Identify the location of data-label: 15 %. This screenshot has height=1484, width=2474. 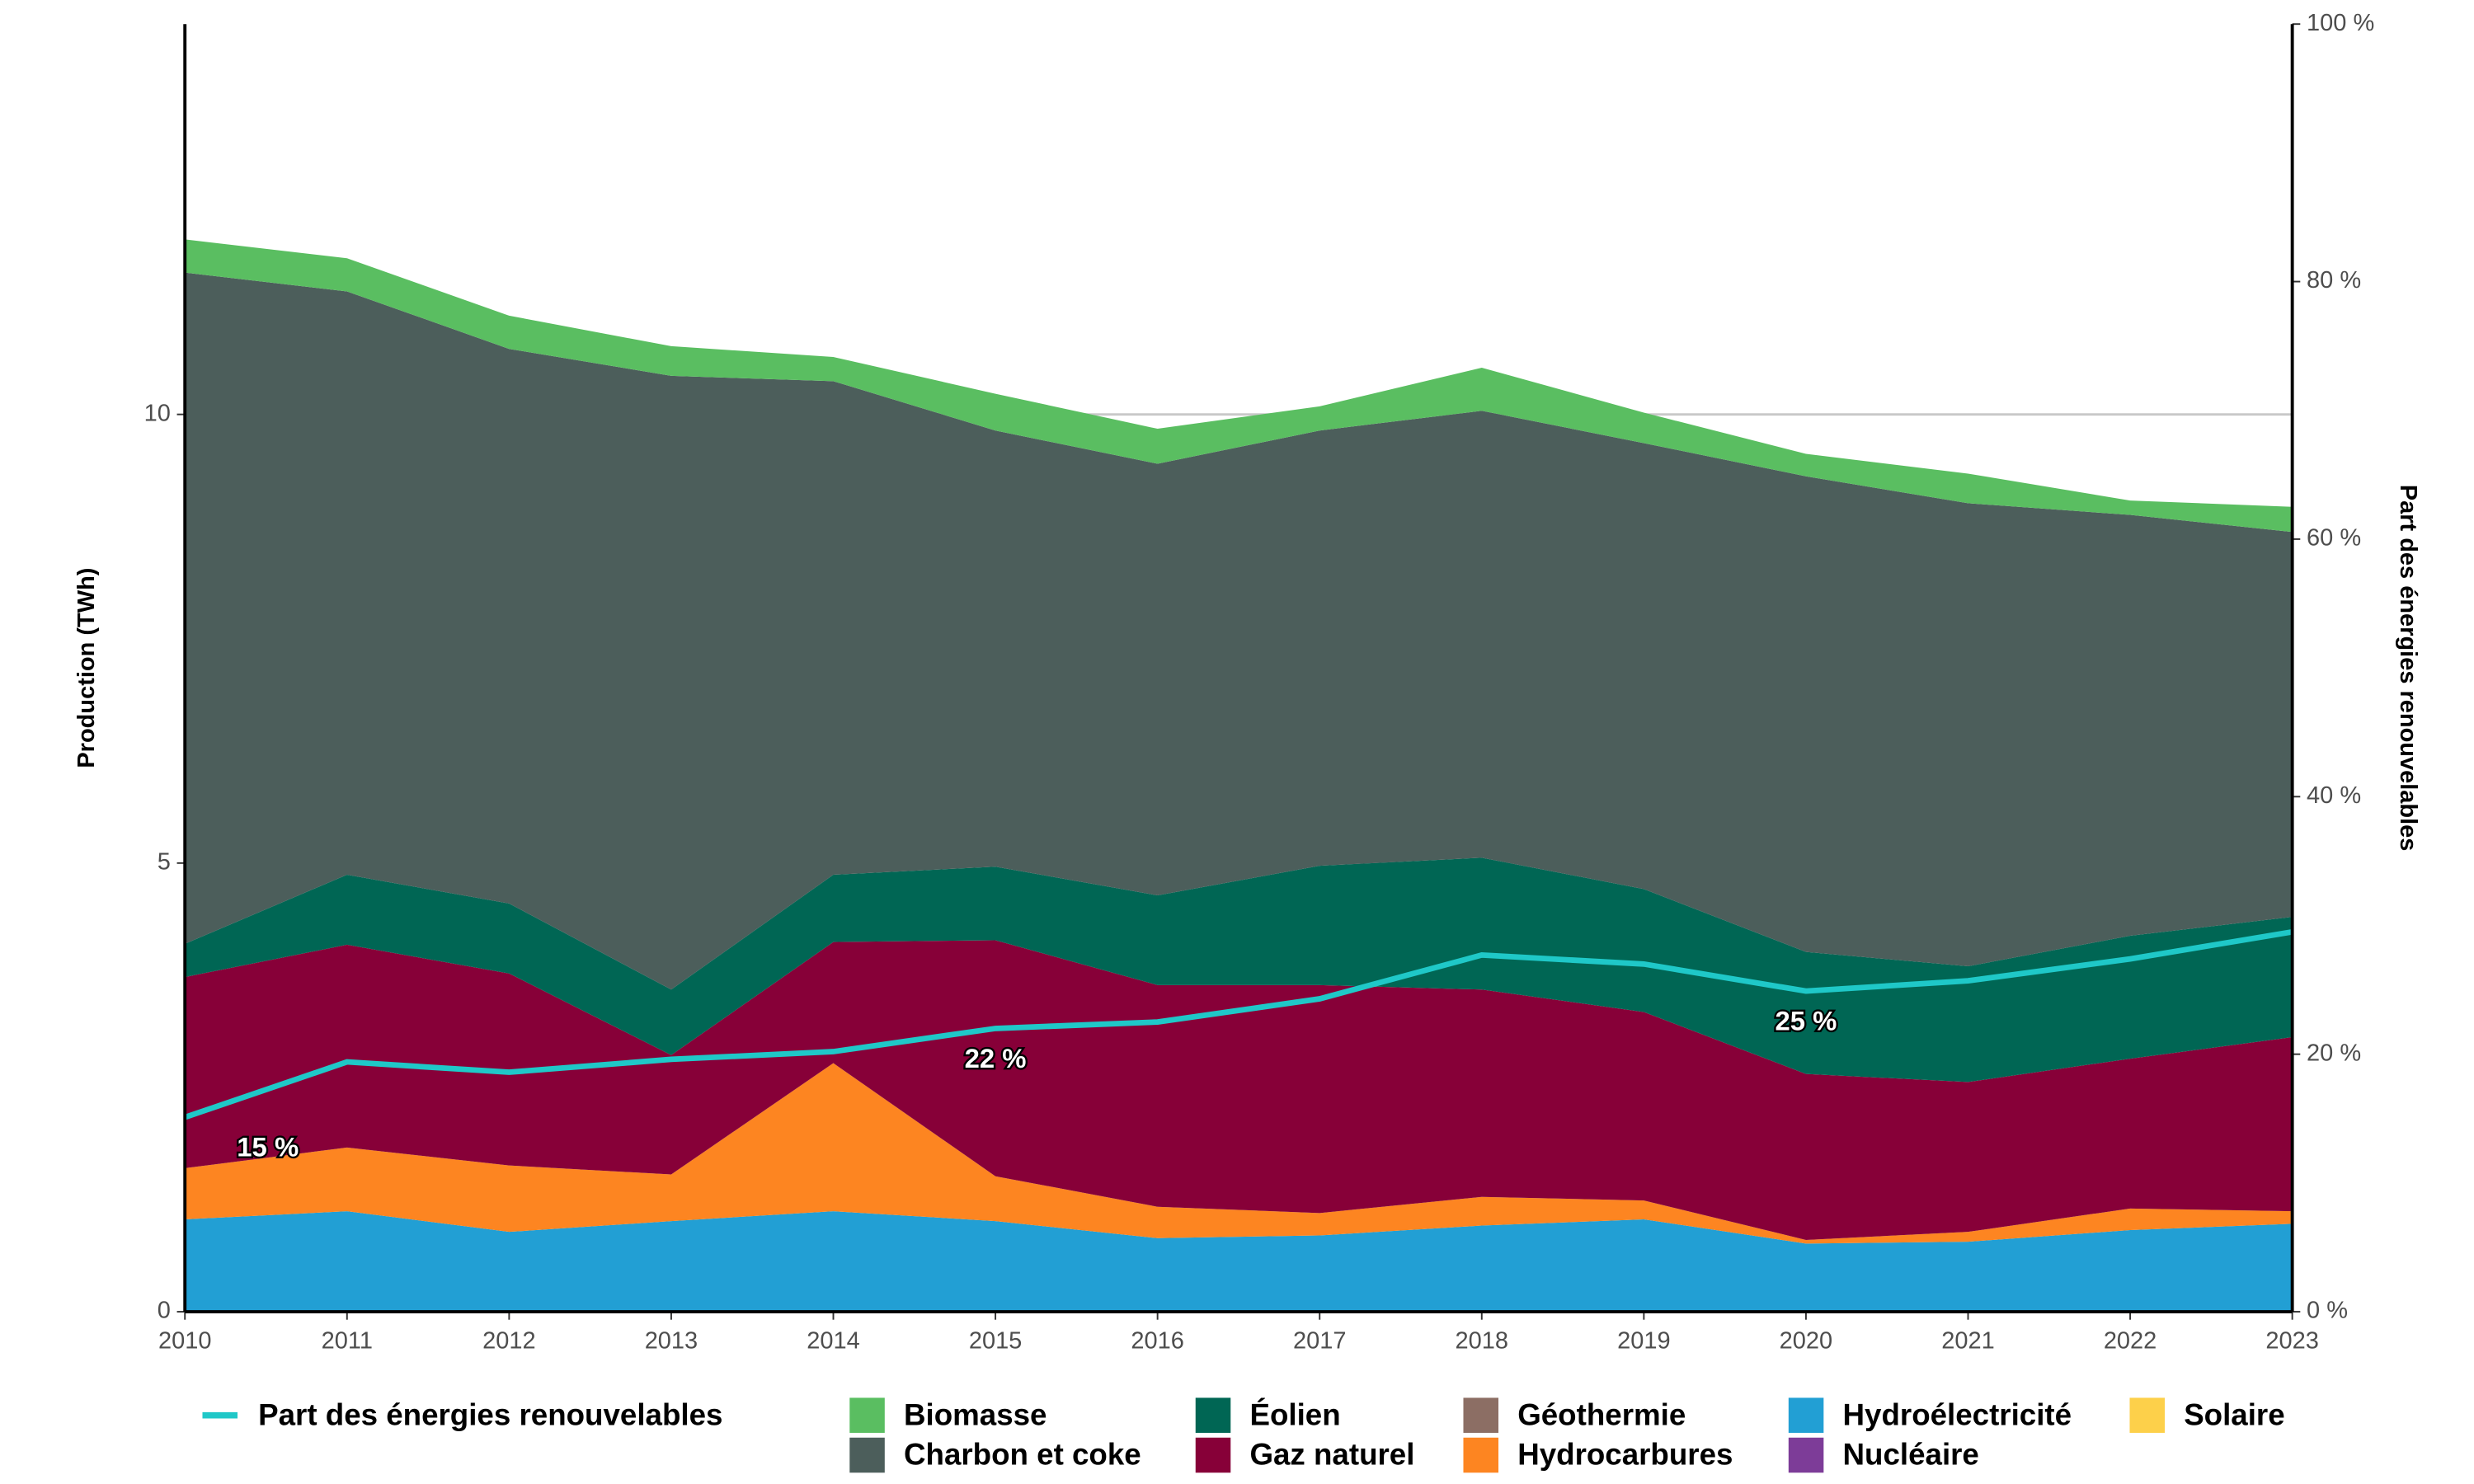
(268, 1147).